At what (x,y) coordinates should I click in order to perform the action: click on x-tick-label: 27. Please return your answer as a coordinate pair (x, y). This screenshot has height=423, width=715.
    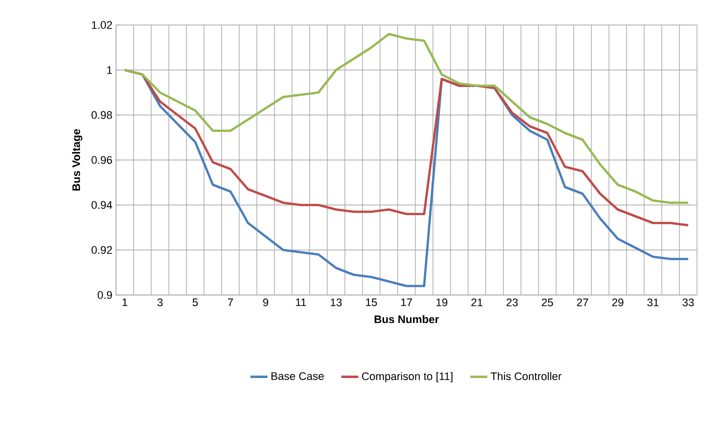
    Looking at the image, I should click on (582, 302).